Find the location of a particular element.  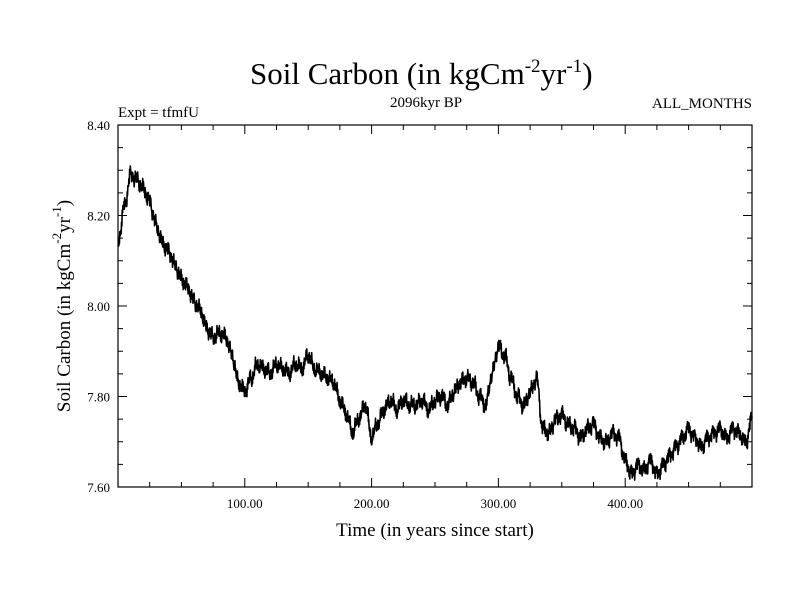

experiment-label: Expt = tfmfU is located at coordinates (158, 113).